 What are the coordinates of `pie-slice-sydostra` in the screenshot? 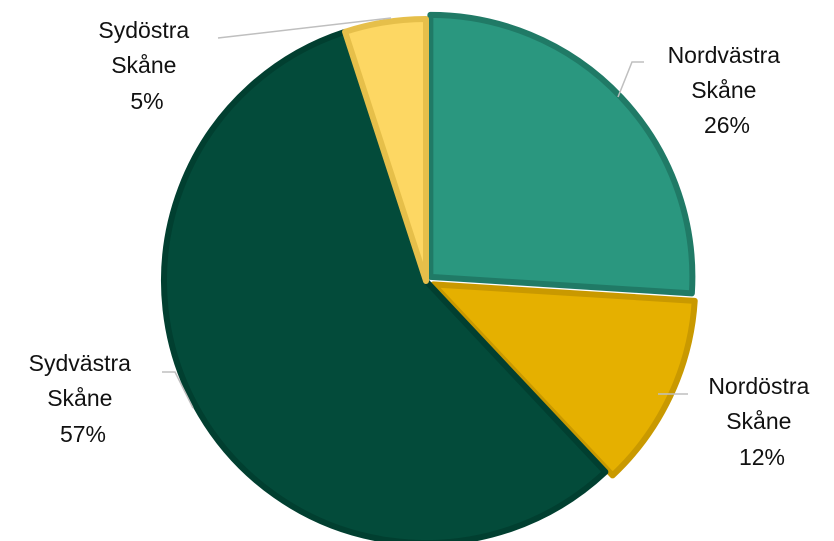 It's located at (385, 150).